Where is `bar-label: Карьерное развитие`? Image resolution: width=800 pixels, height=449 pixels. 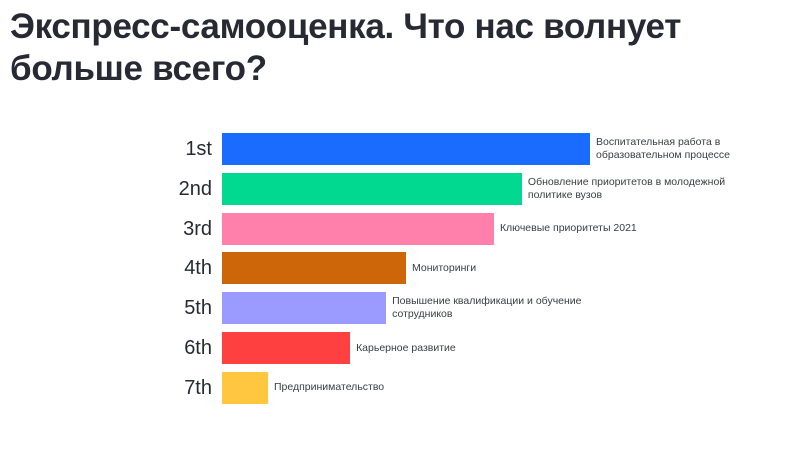
bar-label: Карьерное развитие is located at coordinates (406, 347).